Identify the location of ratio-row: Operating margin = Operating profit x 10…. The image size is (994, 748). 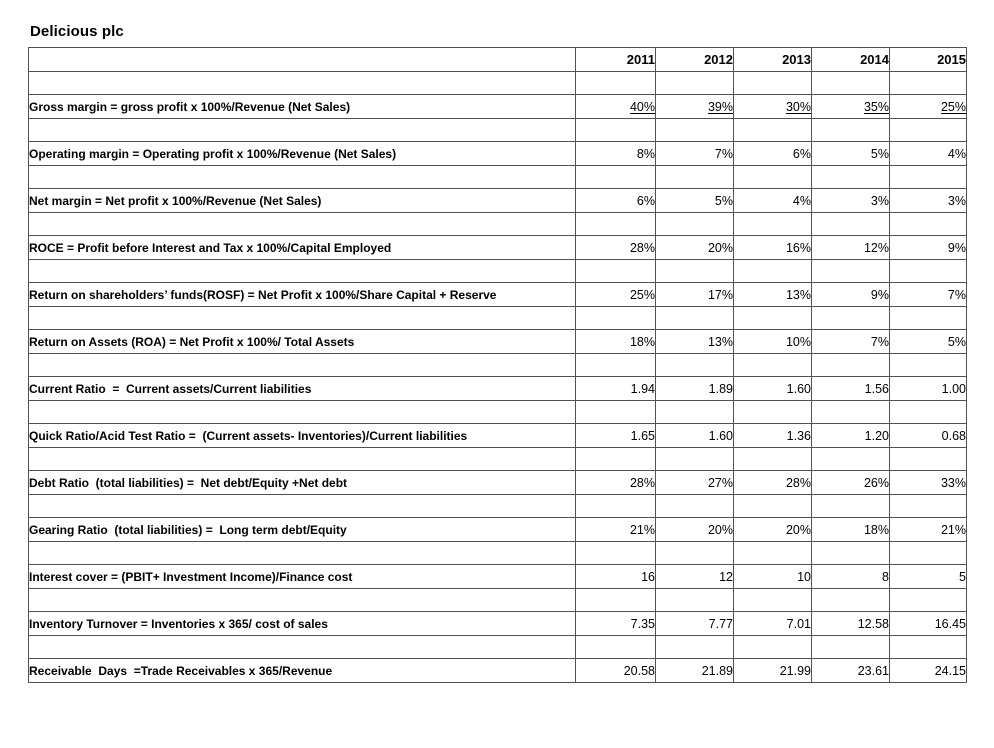
(497, 153).